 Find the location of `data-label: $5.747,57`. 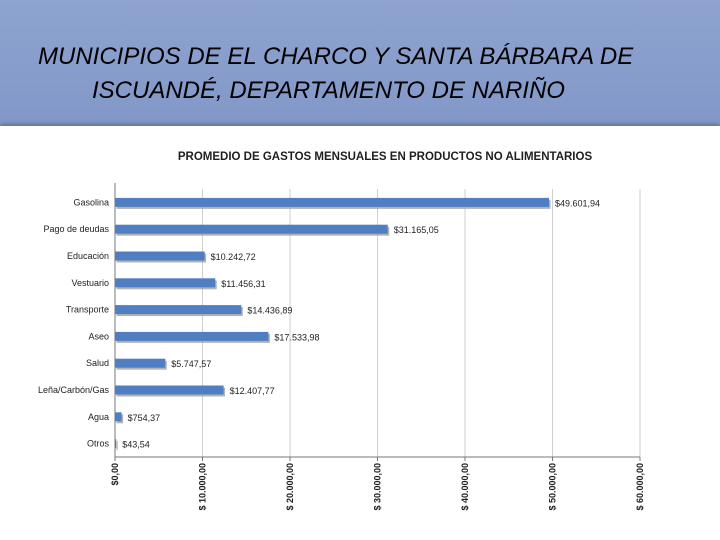

data-label: $5.747,57 is located at coordinates (191, 364).